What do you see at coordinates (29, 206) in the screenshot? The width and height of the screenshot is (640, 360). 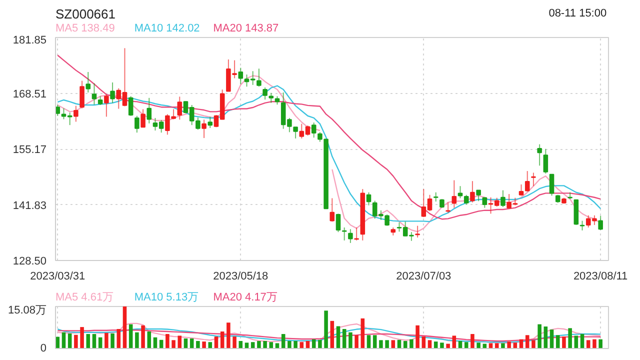 I see `y-tick-label: 141.83` at bounding box center [29, 206].